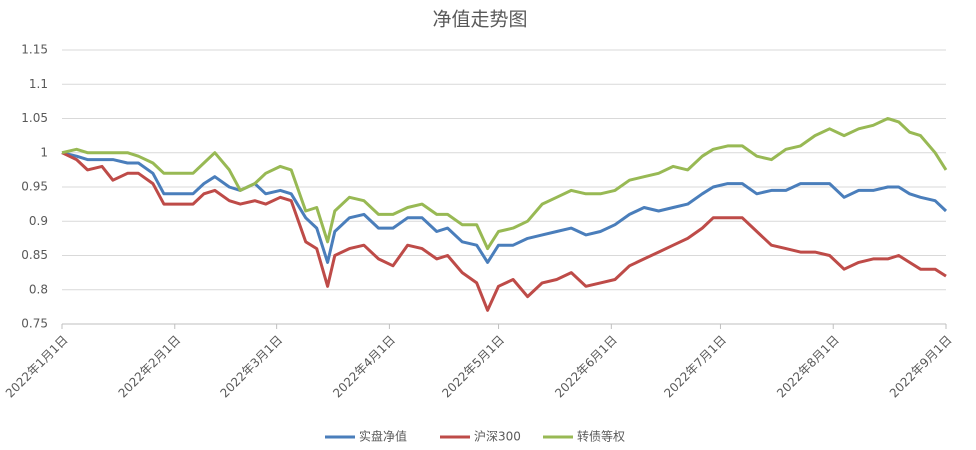  What do you see at coordinates (34, 255) in the screenshot?
I see `y-tick-label: 0.85` at bounding box center [34, 255].